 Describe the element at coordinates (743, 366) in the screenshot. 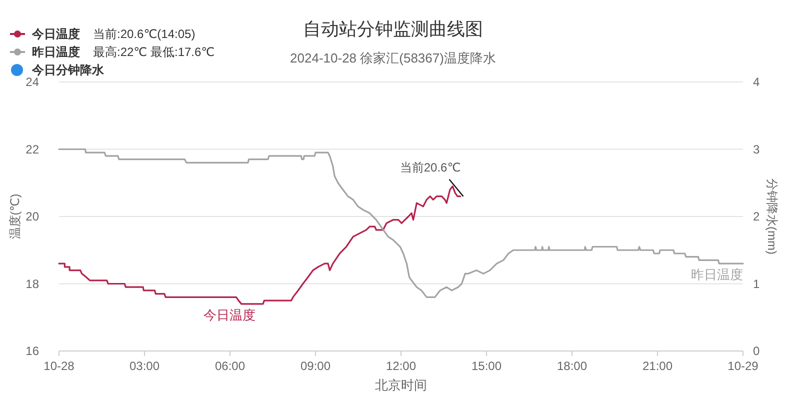

I see `x-tick-label: 10-29` at that location.